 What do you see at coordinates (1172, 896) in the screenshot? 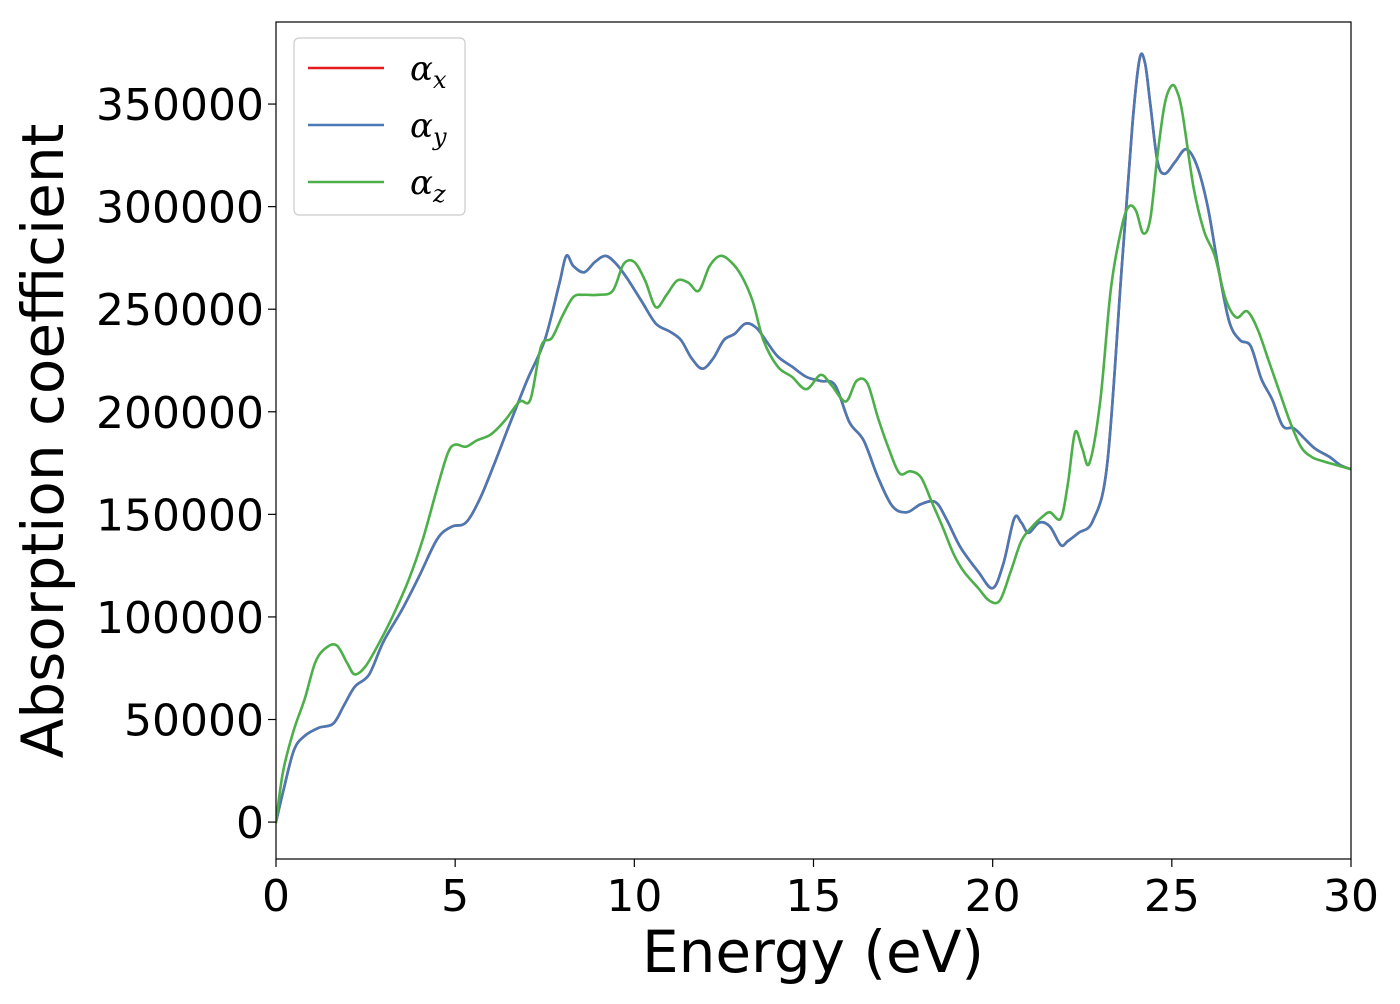
I see `x-tick-label: 25` at bounding box center [1172, 896].